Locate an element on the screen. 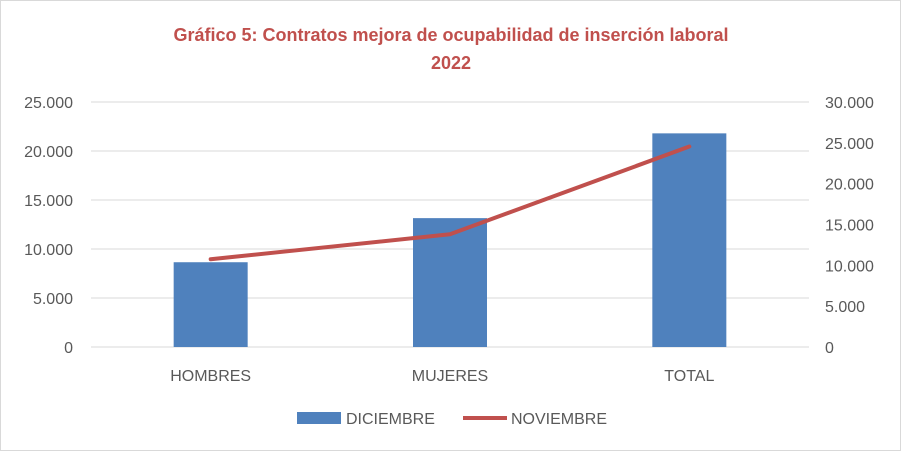 This screenshot has width=901, height=455. y-left-tick-label: 0 is located at coordinates (68, 348).